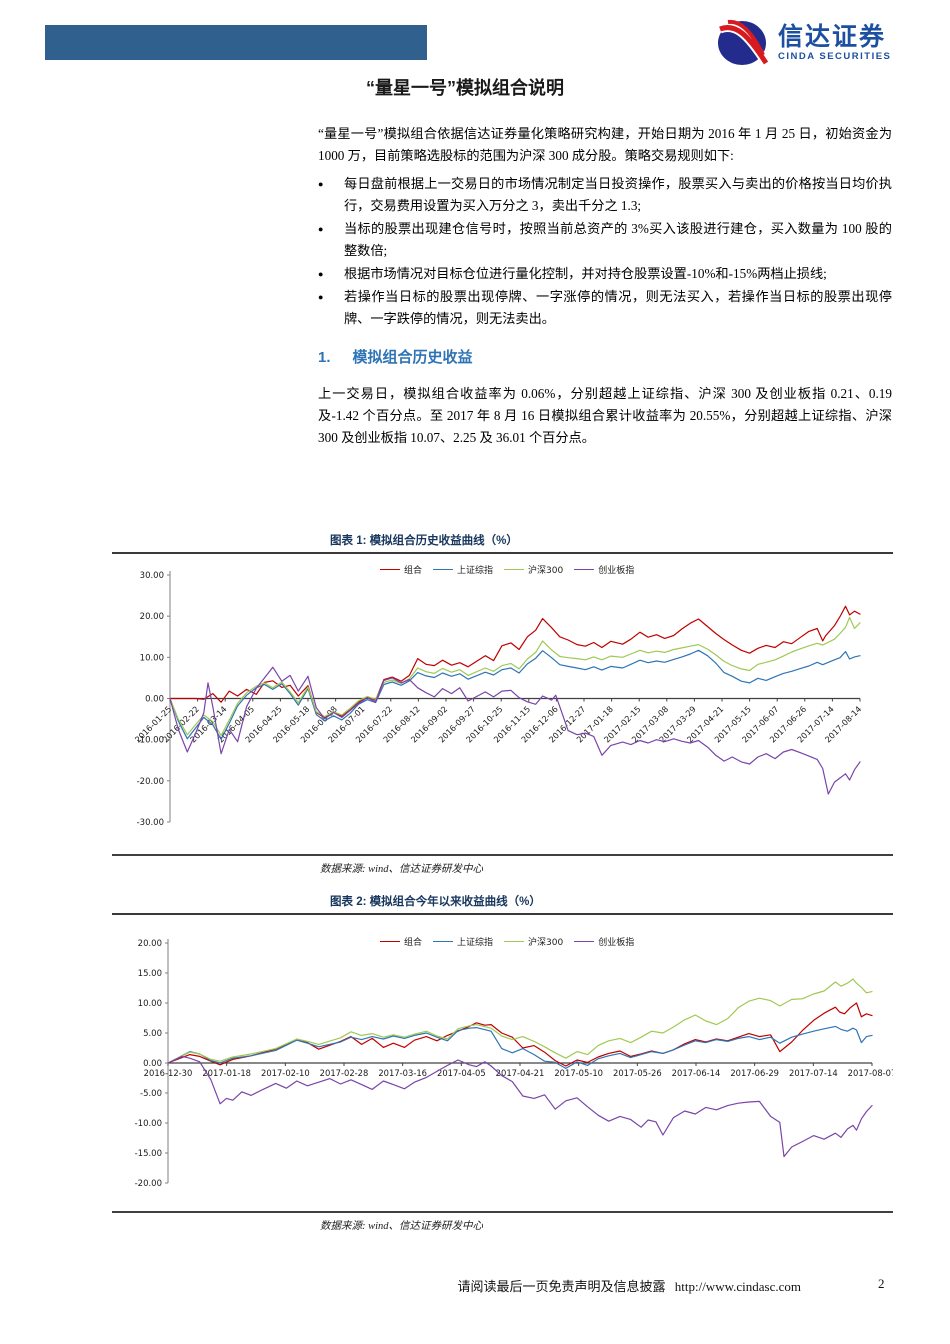 This screenshot has height=1344, width=950. I want to click on x-tick-label: 2017-04-21, so click(520, 1073).